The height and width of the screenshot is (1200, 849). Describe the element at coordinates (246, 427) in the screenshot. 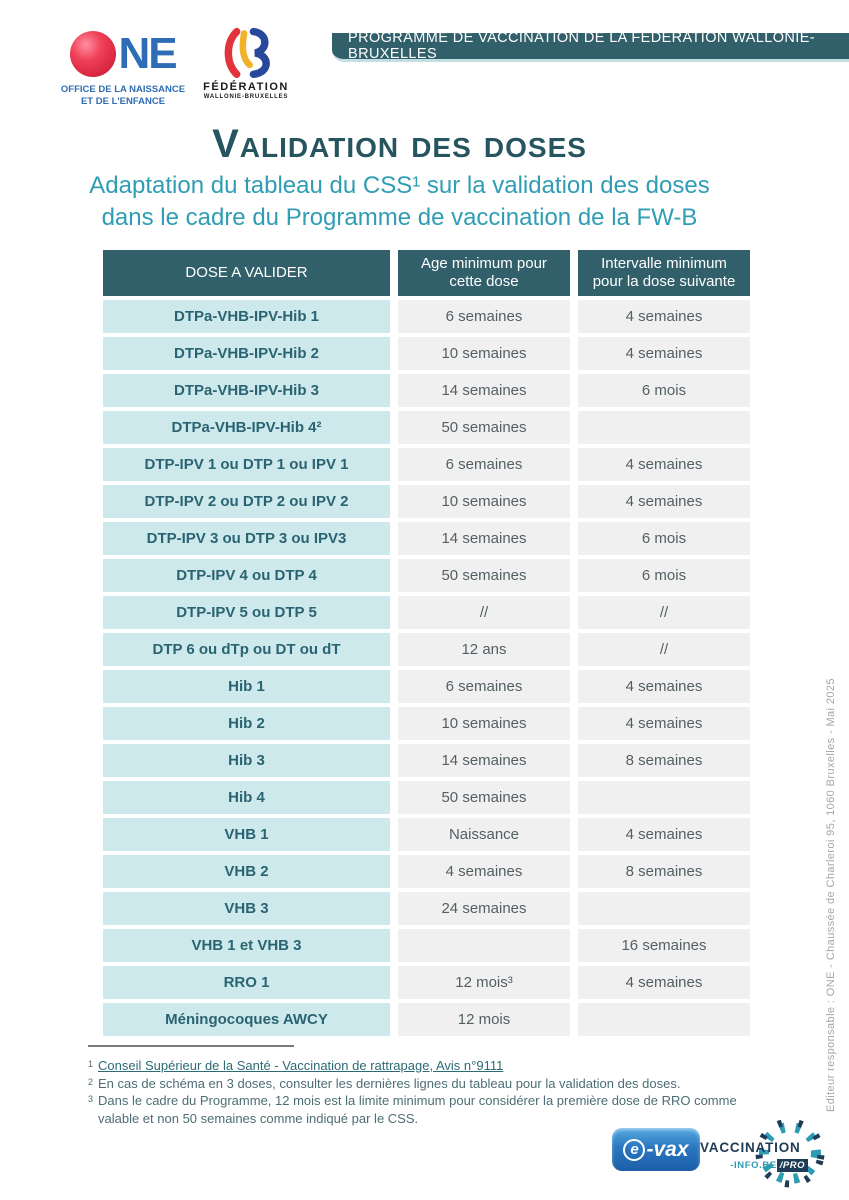

I see `table-dose-cell: DTPa-VHB-IPV-Hib 4²` at that location.